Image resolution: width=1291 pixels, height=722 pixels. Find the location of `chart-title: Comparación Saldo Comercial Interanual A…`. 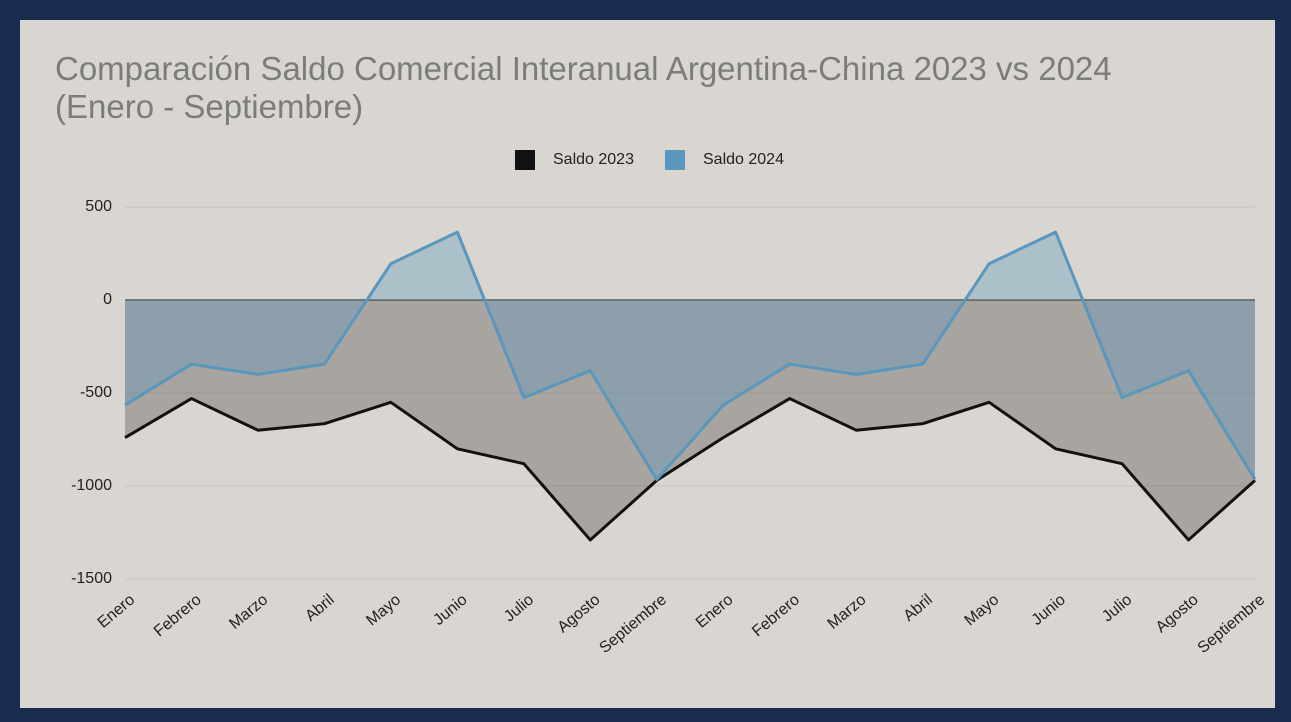

chart-title: Comparación Saldo Comercial Interanual A… is located at coordinates (583, 87).